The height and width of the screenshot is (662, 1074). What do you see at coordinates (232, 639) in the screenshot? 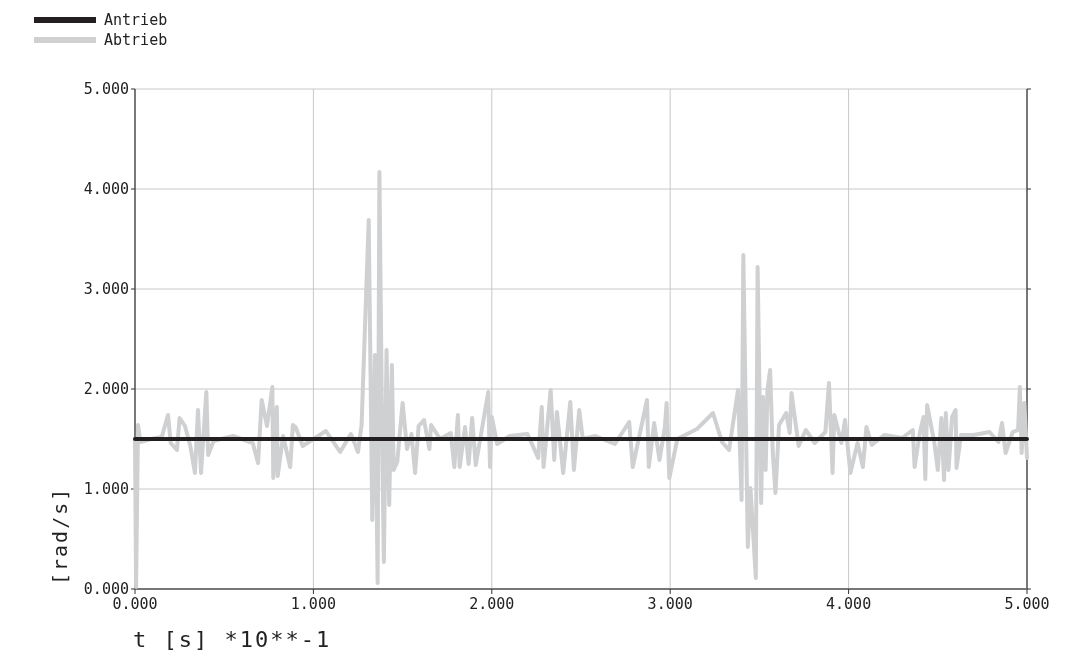
I see `x-axis-title: t [s] *10**-1` at bounding box center [232, 639].